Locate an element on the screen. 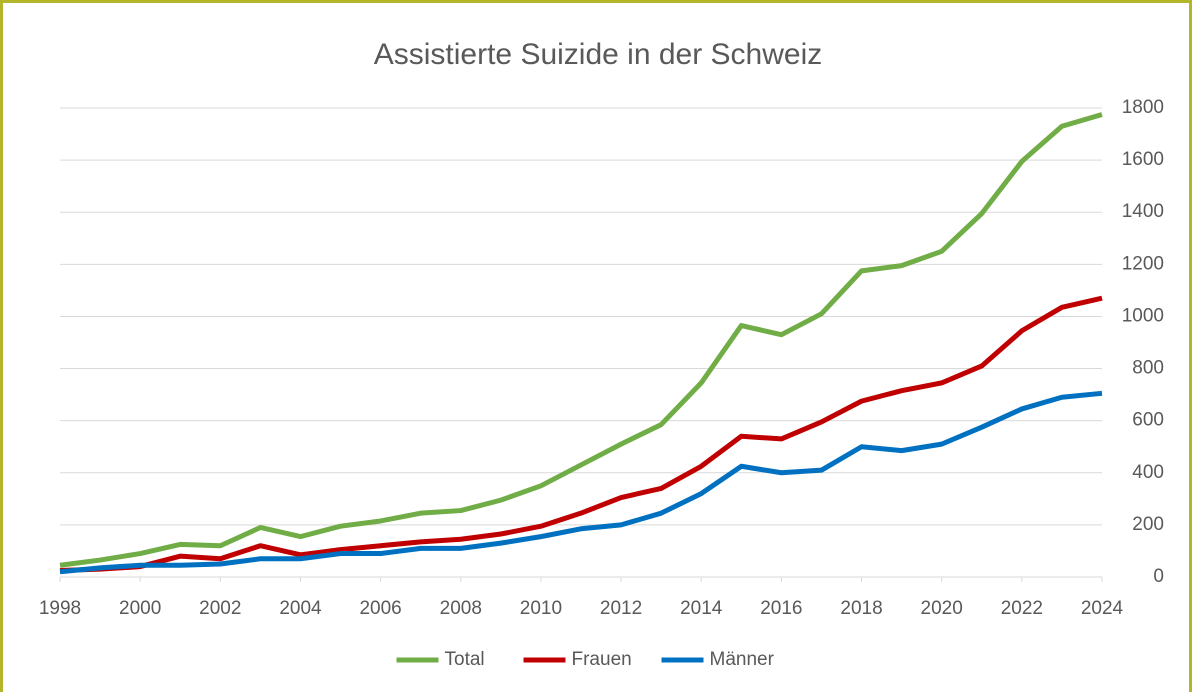 Image resolution: width=1192 pixels, height=692 pixels. x-tick-label: 2024 is located at coordinates (1102, 608).